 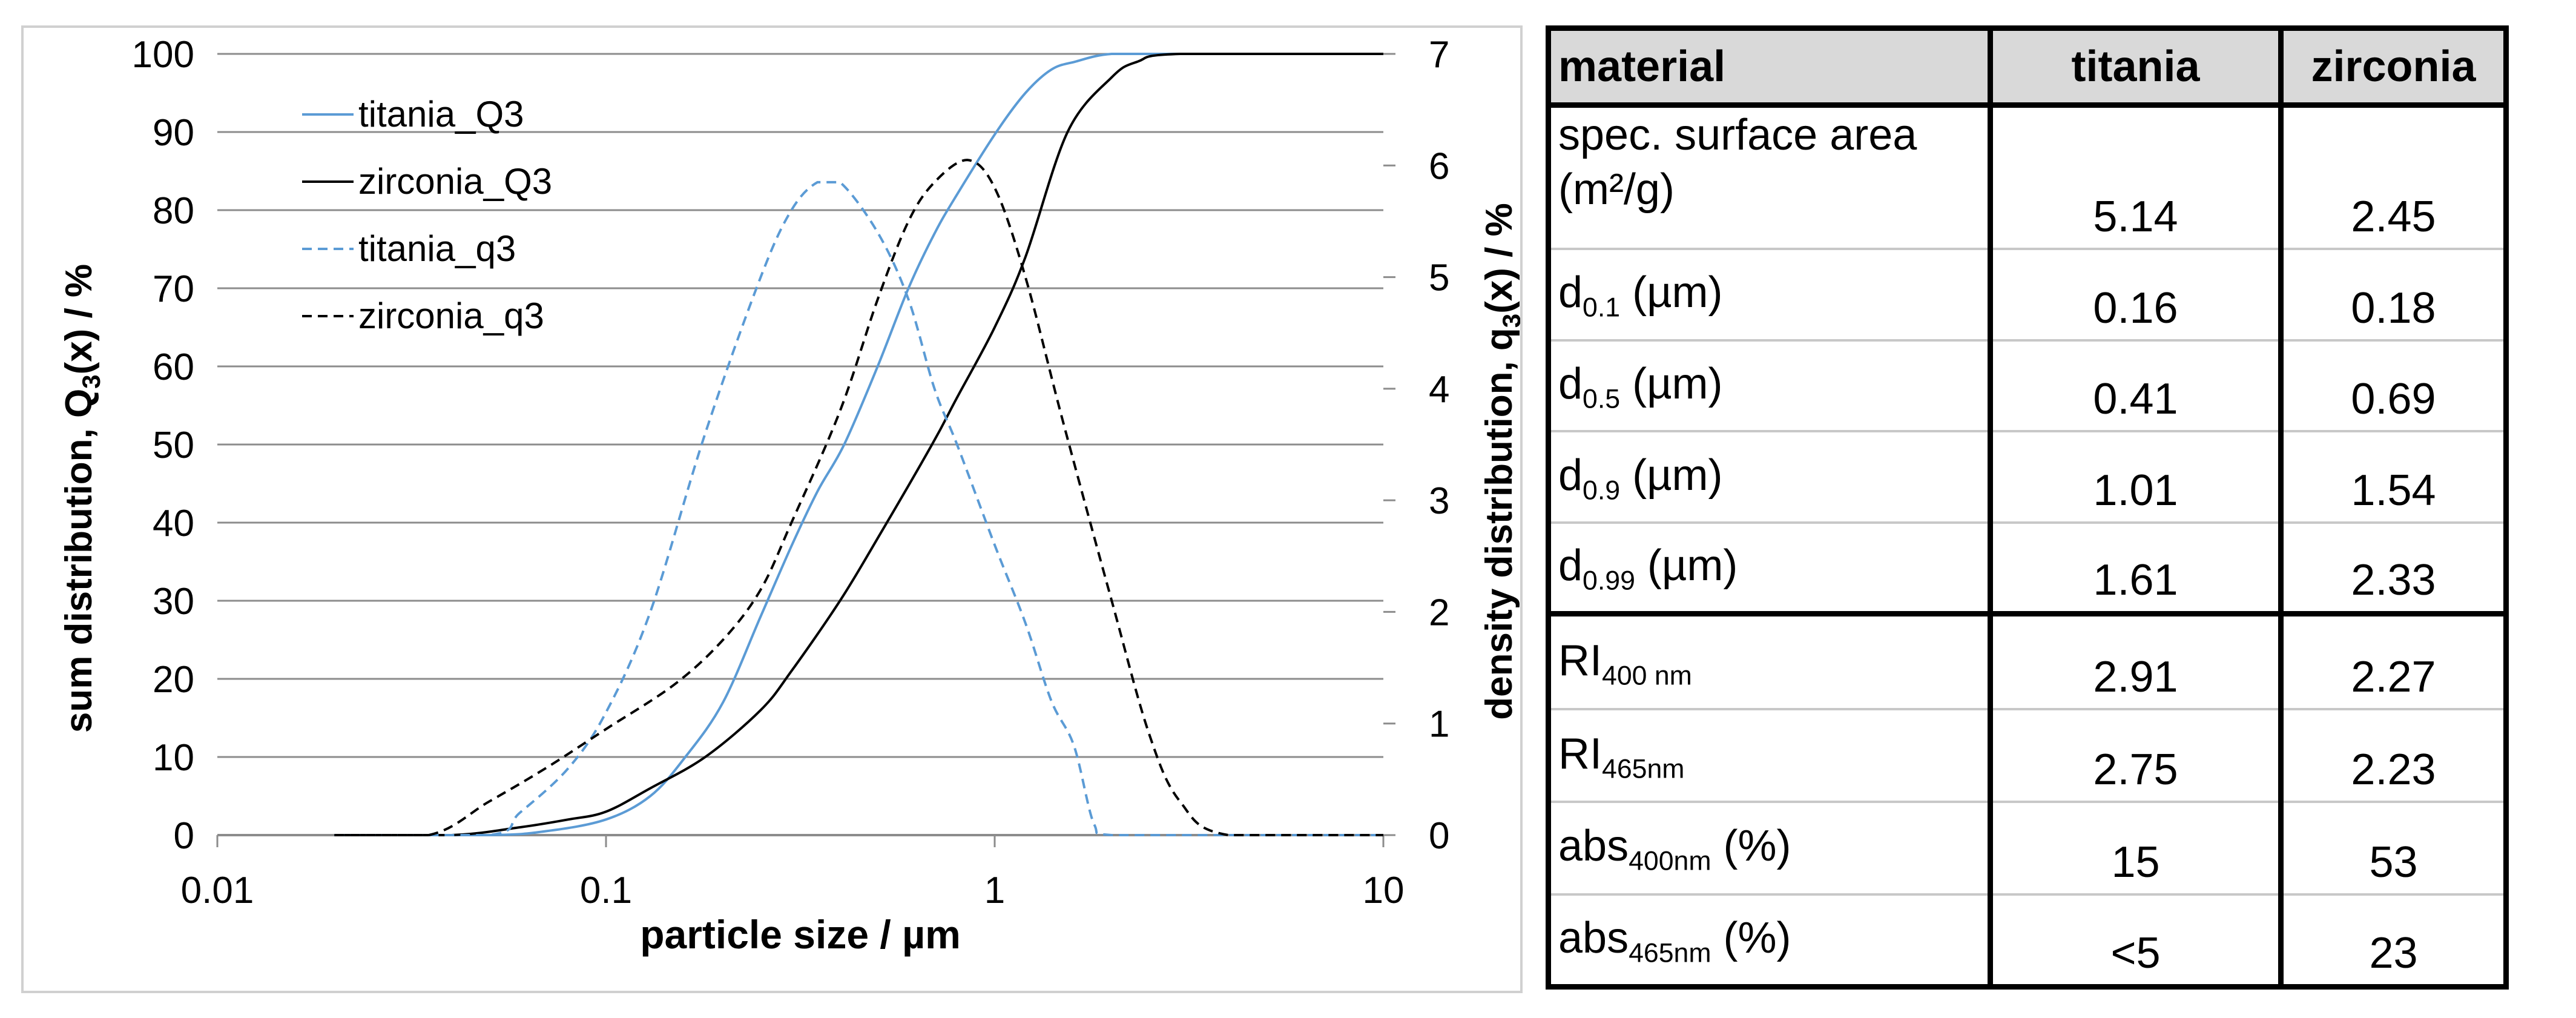 What do you see at coordinates (437, 248) in the screenshot?
I see `svg-text: titania_q3` at bounding box center [437, 248].